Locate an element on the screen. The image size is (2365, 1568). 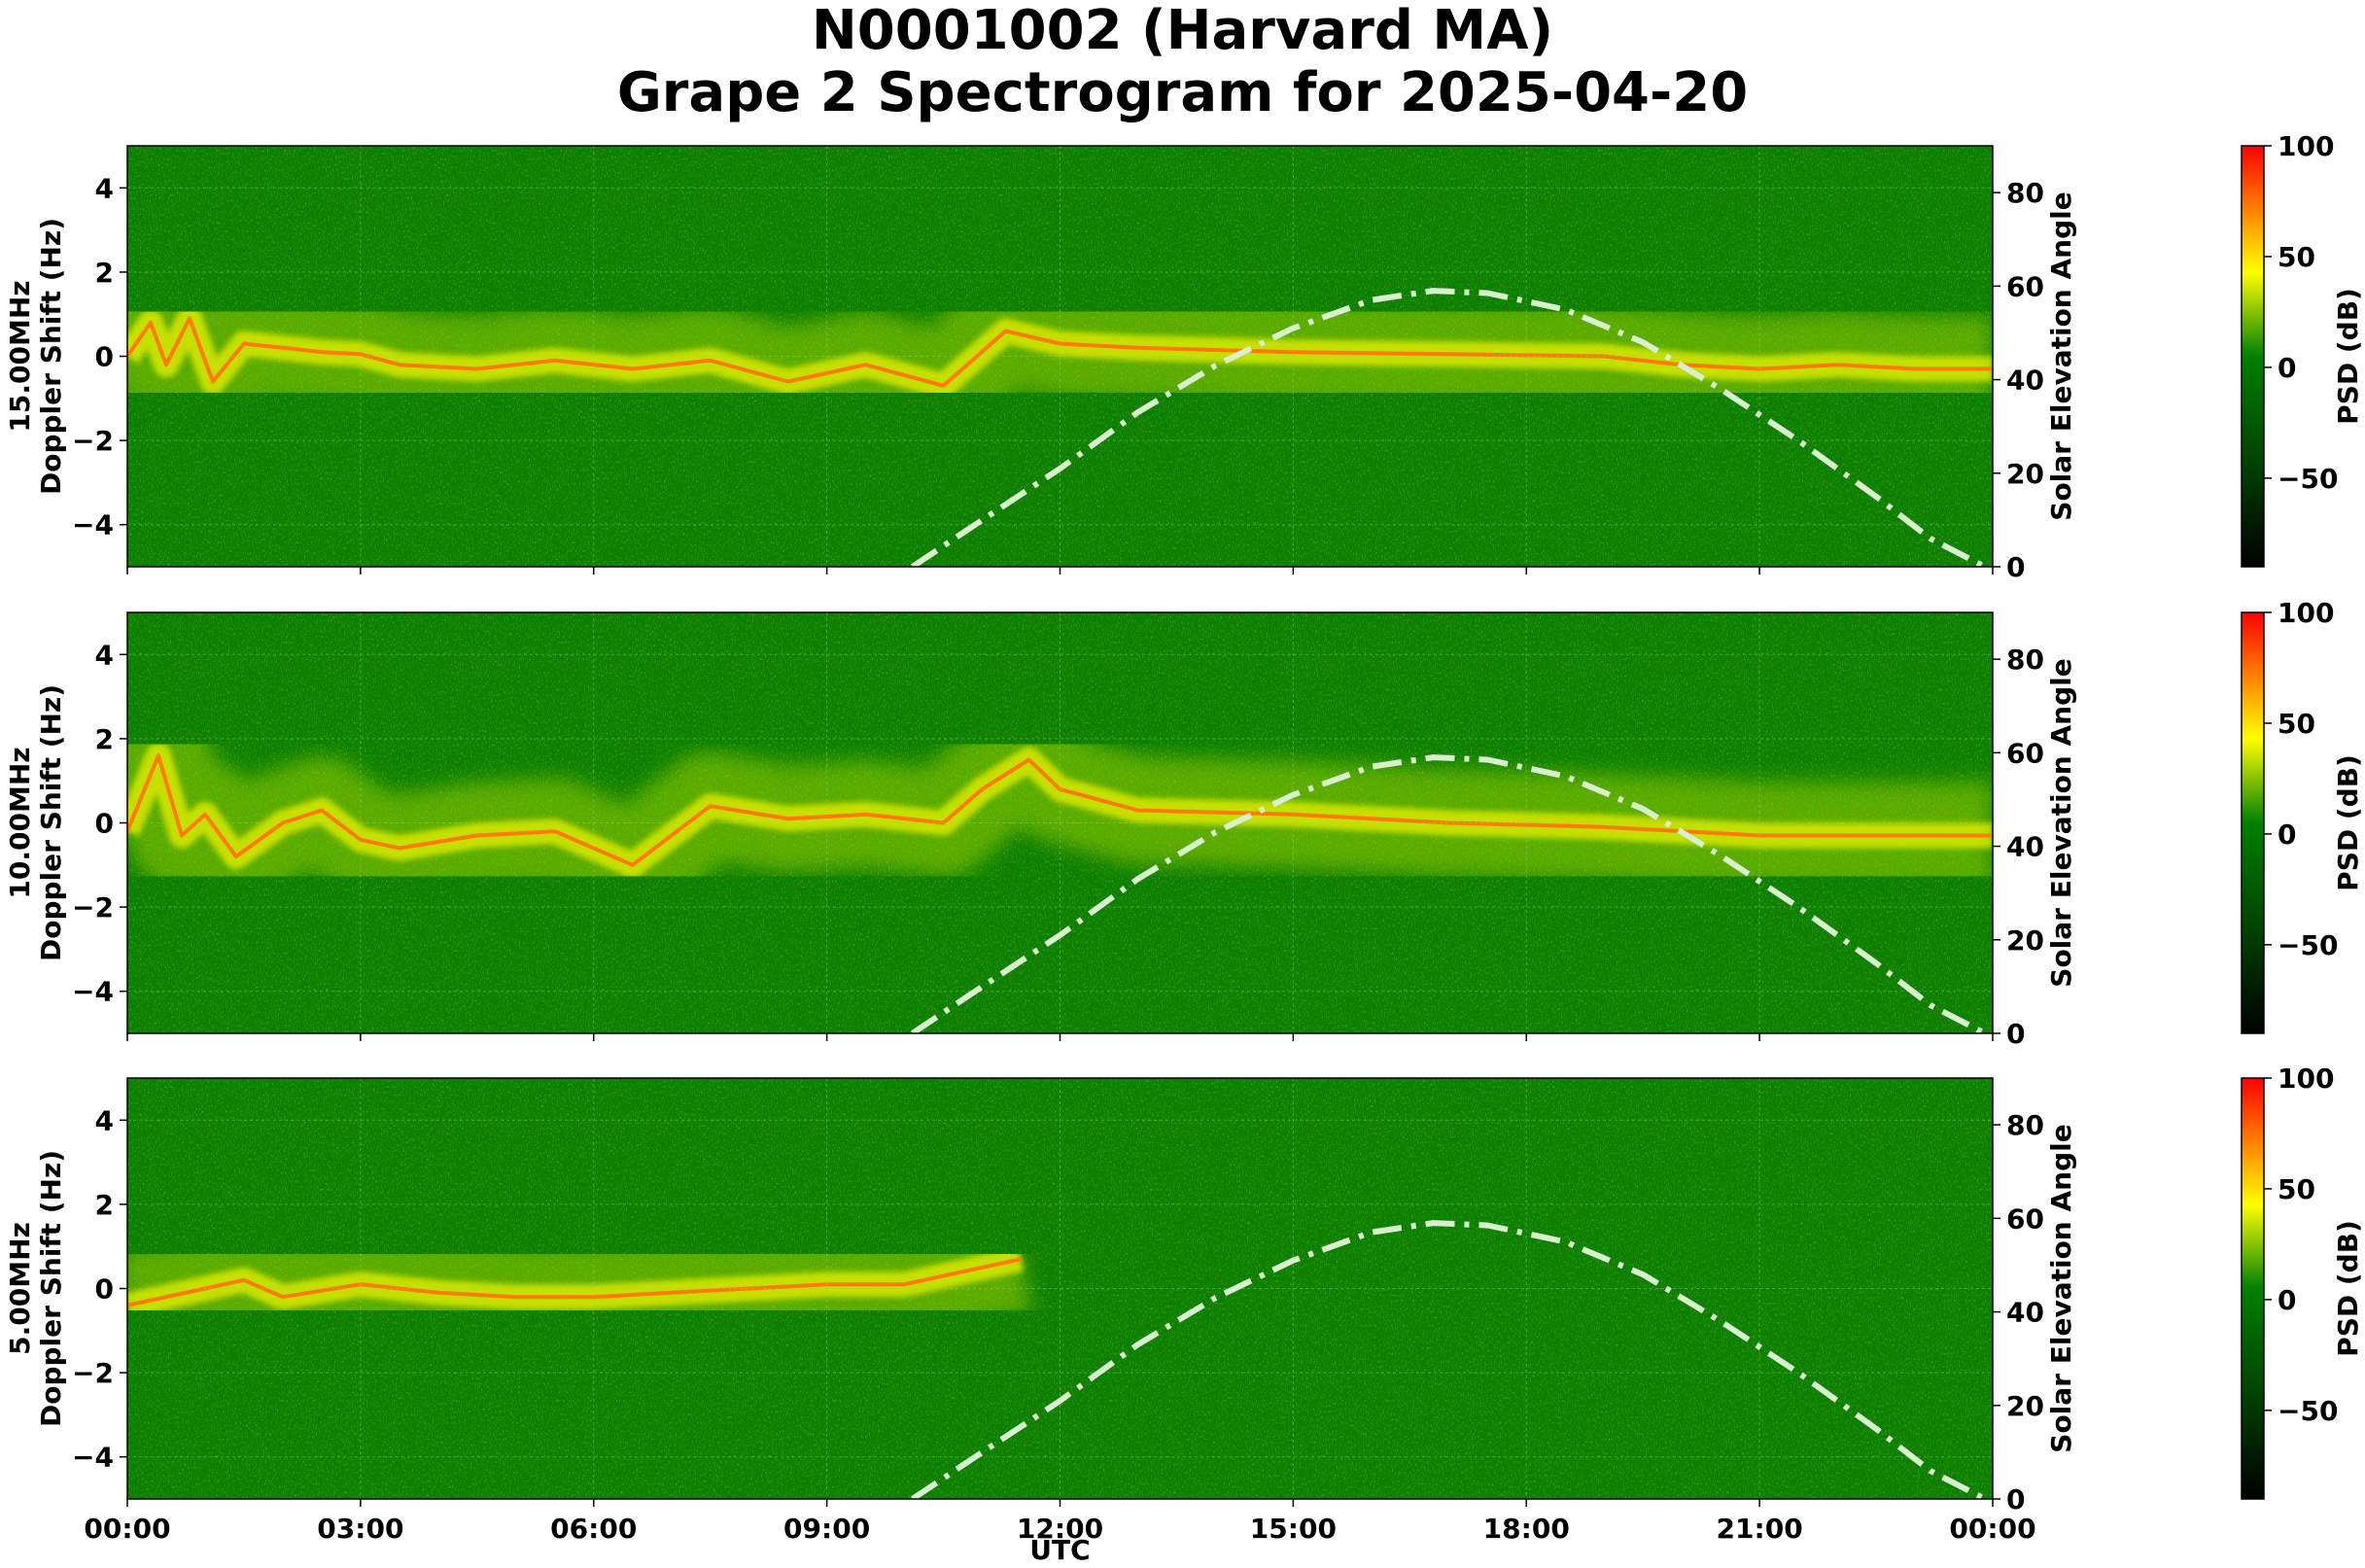
panel-frequency-label: 15.00MHz is located at coordinates (20, 356).